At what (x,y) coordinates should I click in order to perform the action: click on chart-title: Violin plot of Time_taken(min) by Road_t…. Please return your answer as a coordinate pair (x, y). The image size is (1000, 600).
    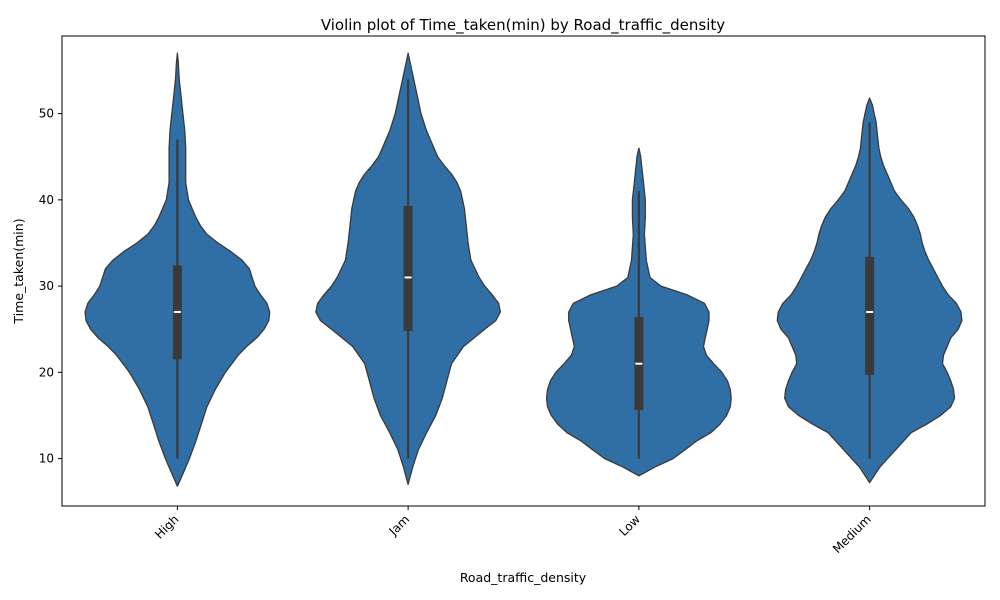
    Looking at the image, I should click on (523, 25).